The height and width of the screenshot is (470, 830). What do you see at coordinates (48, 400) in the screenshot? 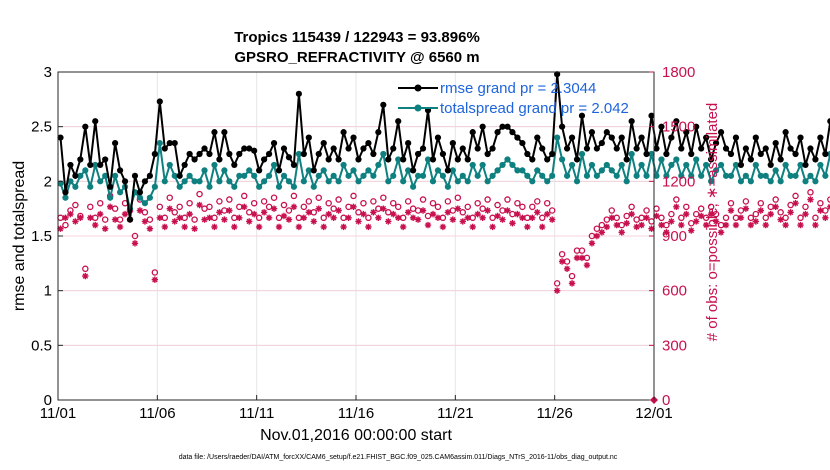
I see `y-tick-label: 0` at bounding box center [48, 400].